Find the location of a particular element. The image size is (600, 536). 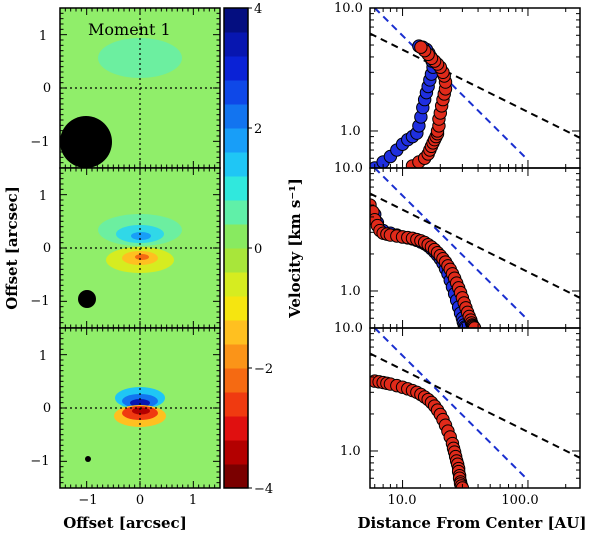

colorbar-tick-label: −2 is located at coordinates (263, 369).